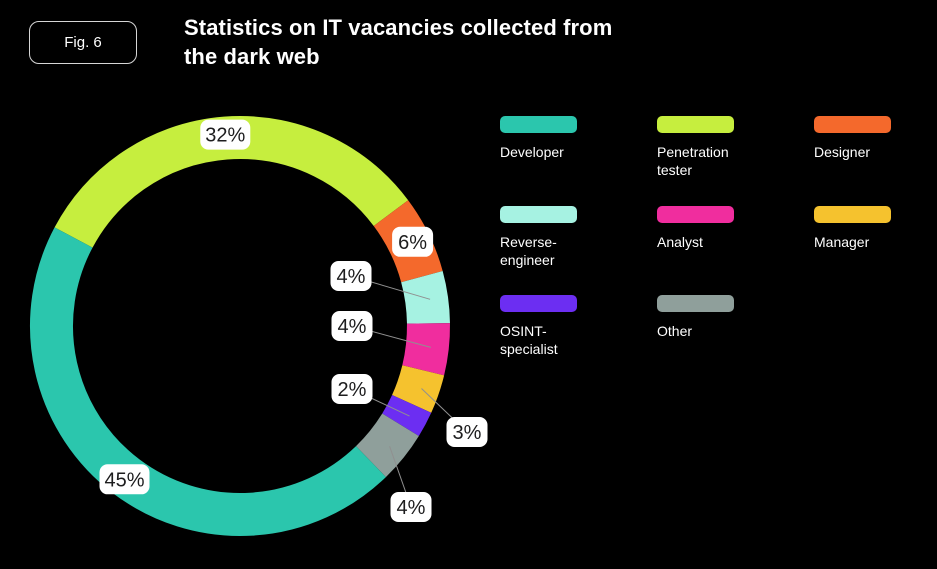 This screenshot has height=569, width=937. What do you see at coordinates (842, 152) in the screenshot?
I see `legend-label: Designer` at bounding box center [842, 152].